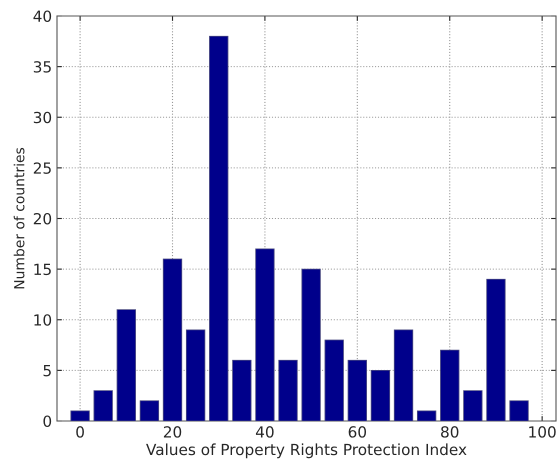 Image resolution: width=557 pixels, height=466 pixels. I want to click on y-tick-label: 10, so click(43, 320).